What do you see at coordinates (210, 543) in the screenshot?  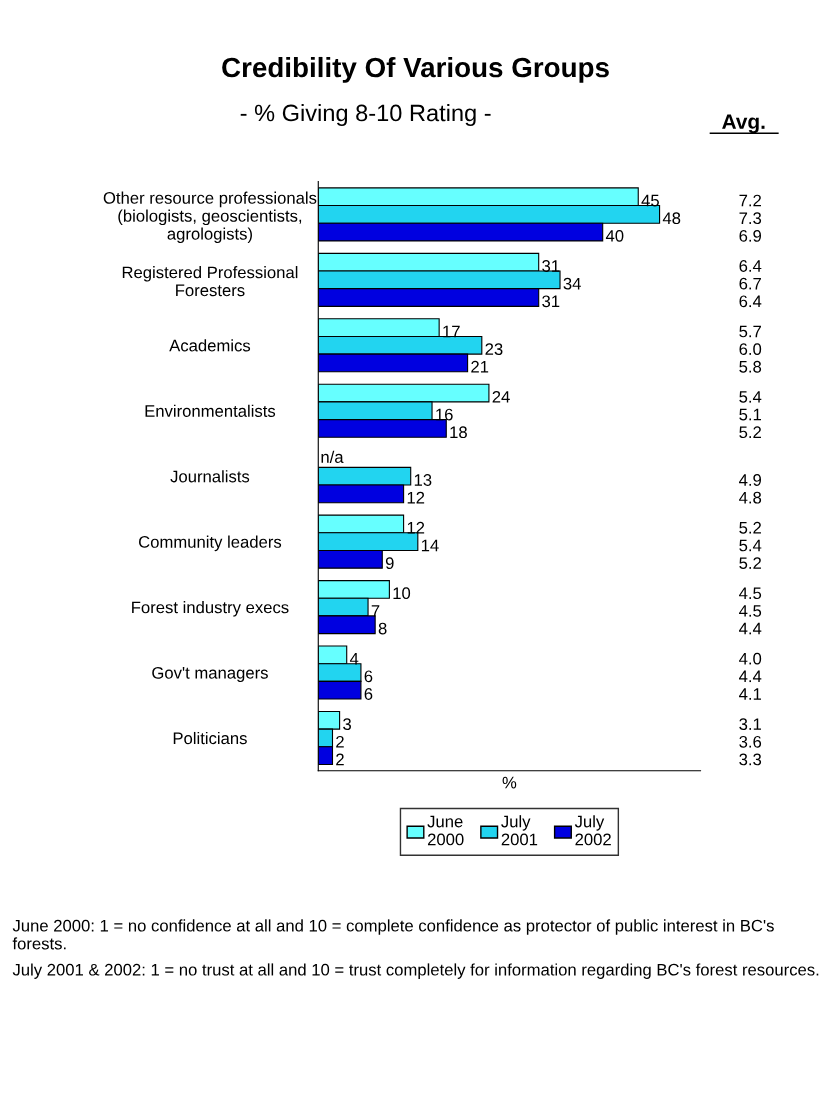 I see `y-tick-label: Community leaders` at bounding box center [210, 543].